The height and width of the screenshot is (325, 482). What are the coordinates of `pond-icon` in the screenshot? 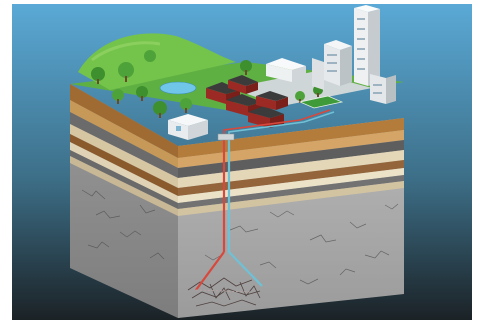 It's located at (178, 88).